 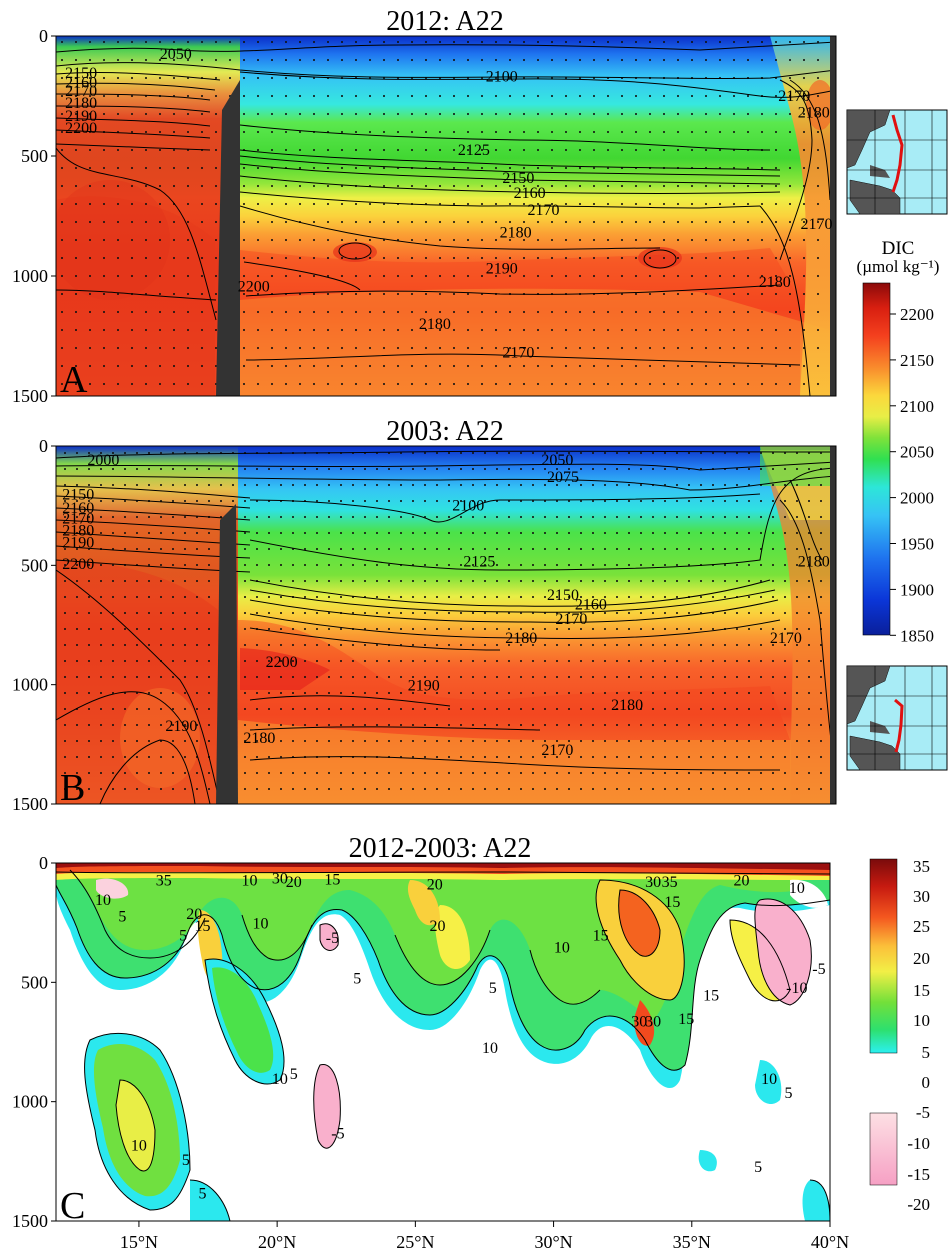 What do you see at coordinates (444, 431) in the screenshot?
I see `panel-b-title: 2003: A22` at bounding box center [444, 431].